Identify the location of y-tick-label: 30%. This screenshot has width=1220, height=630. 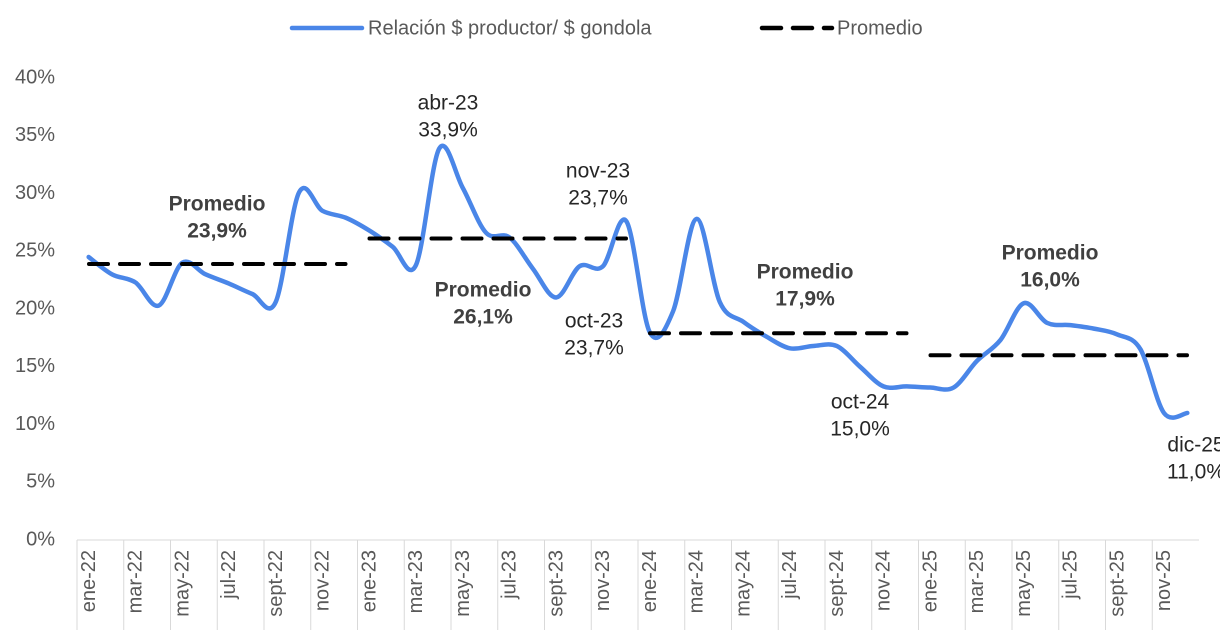
(35, 193).